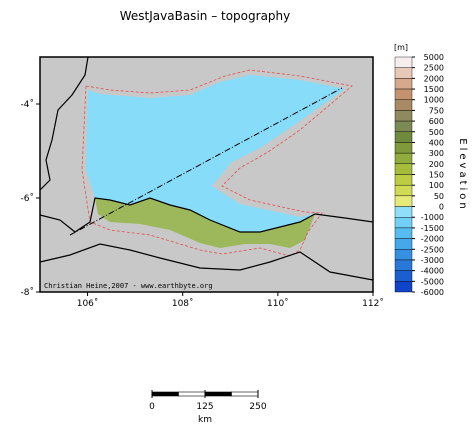  Describe the element at coordinates (434, 100) in the screenshot. I see `colorbar-tick-label: 1000` at that location.